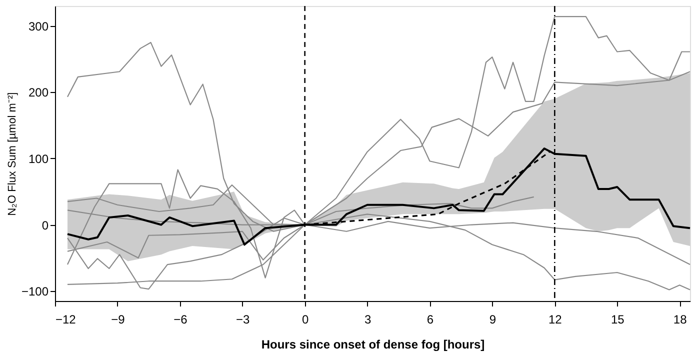 This screenshot has height=355, width=696. Describe the element at coordinates (66, 319) in the screenshot. I see `x-tick-label: −12` at that location.